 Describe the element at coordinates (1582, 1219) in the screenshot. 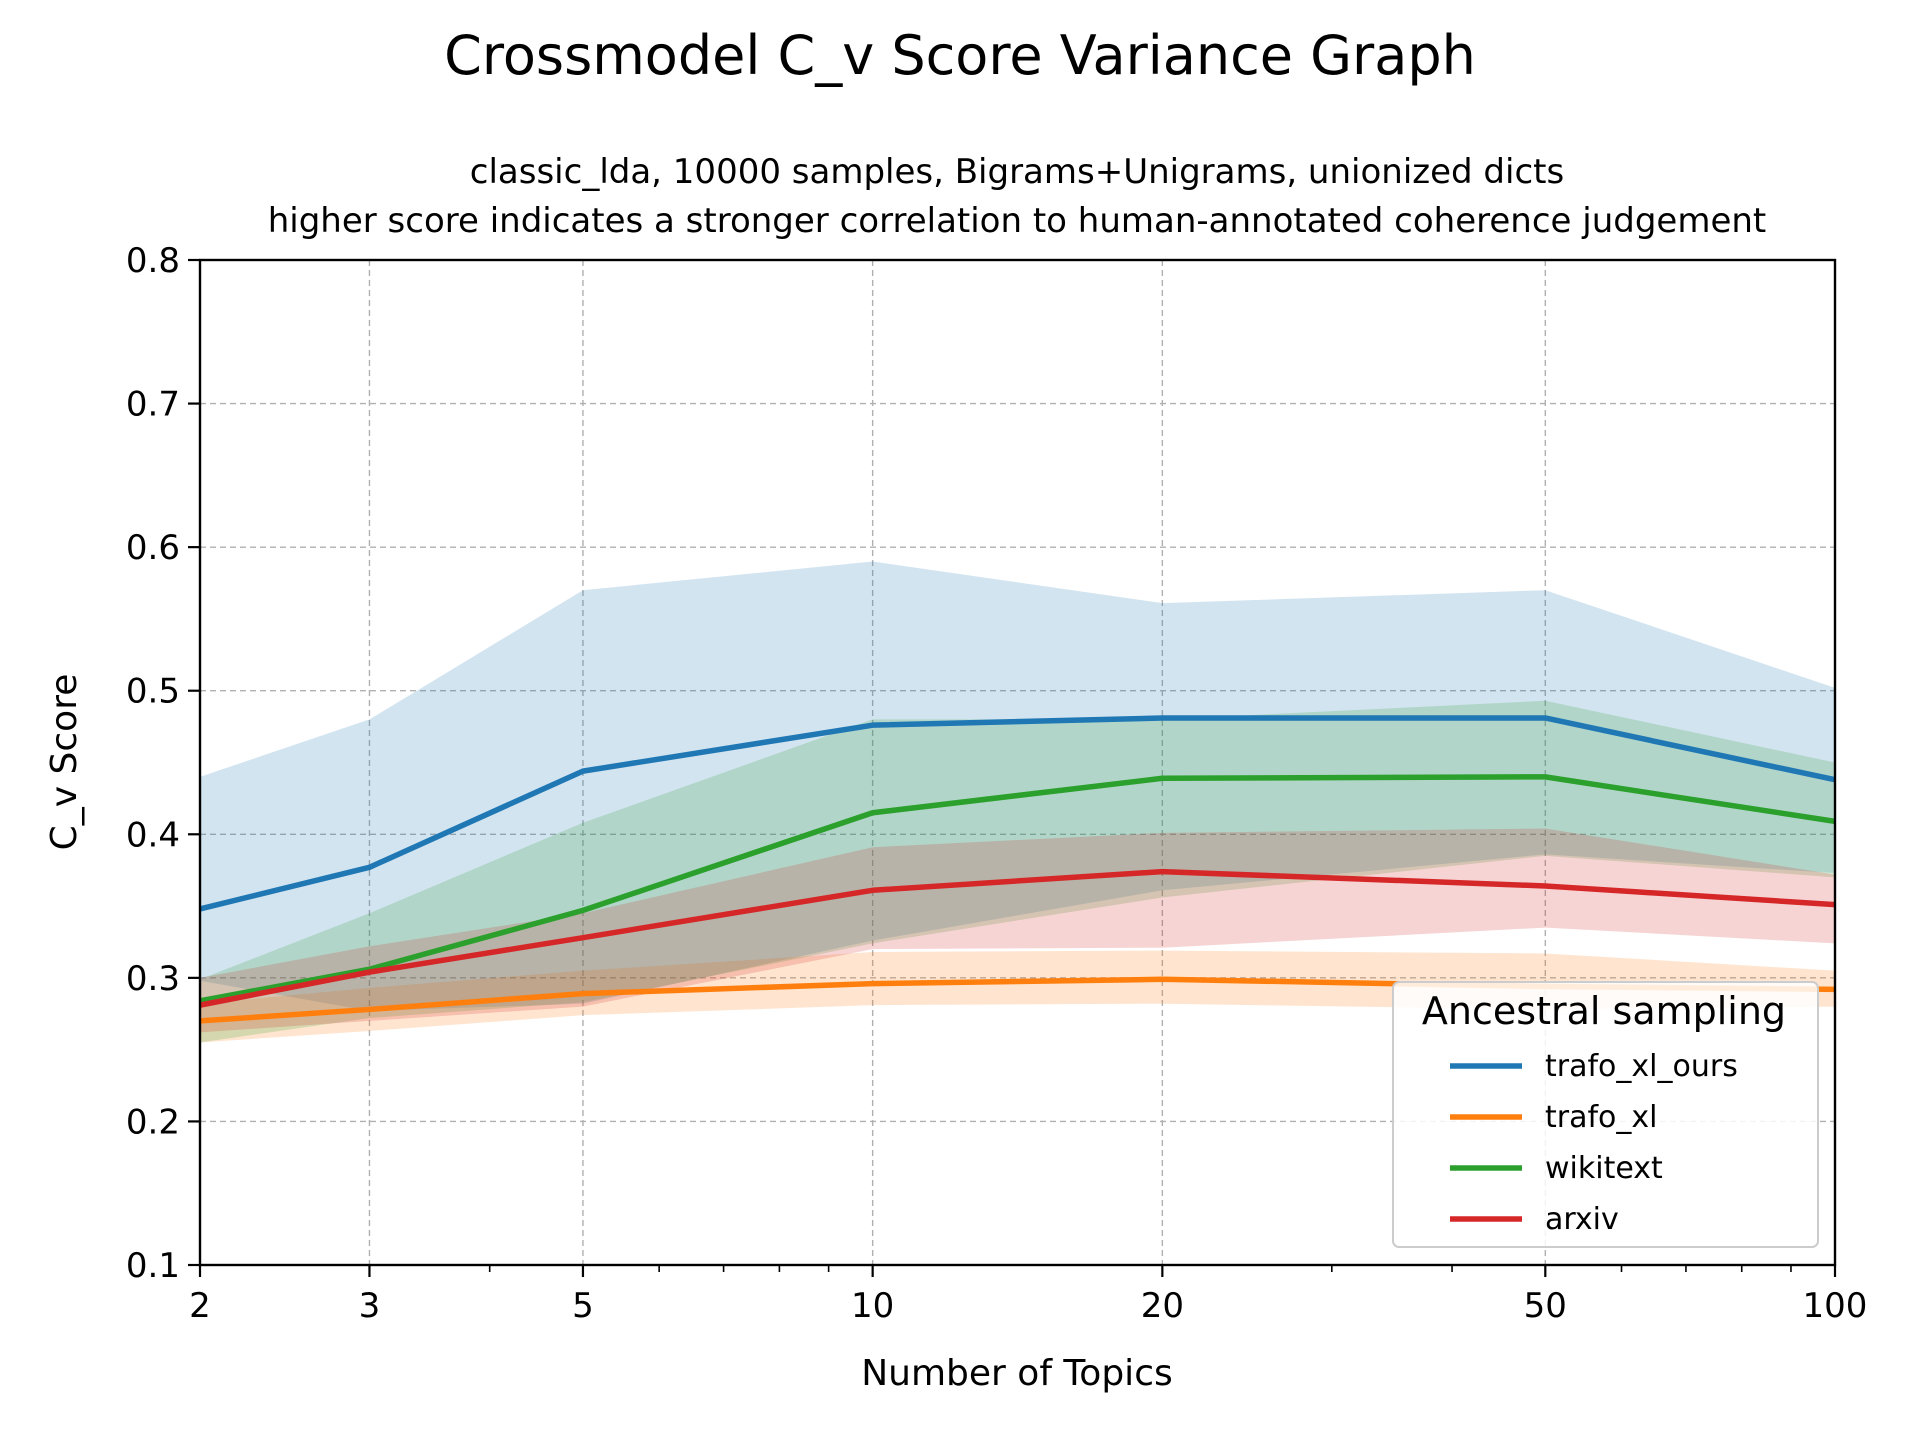

I see `legend-label-arxiv: arxiv` at that location.